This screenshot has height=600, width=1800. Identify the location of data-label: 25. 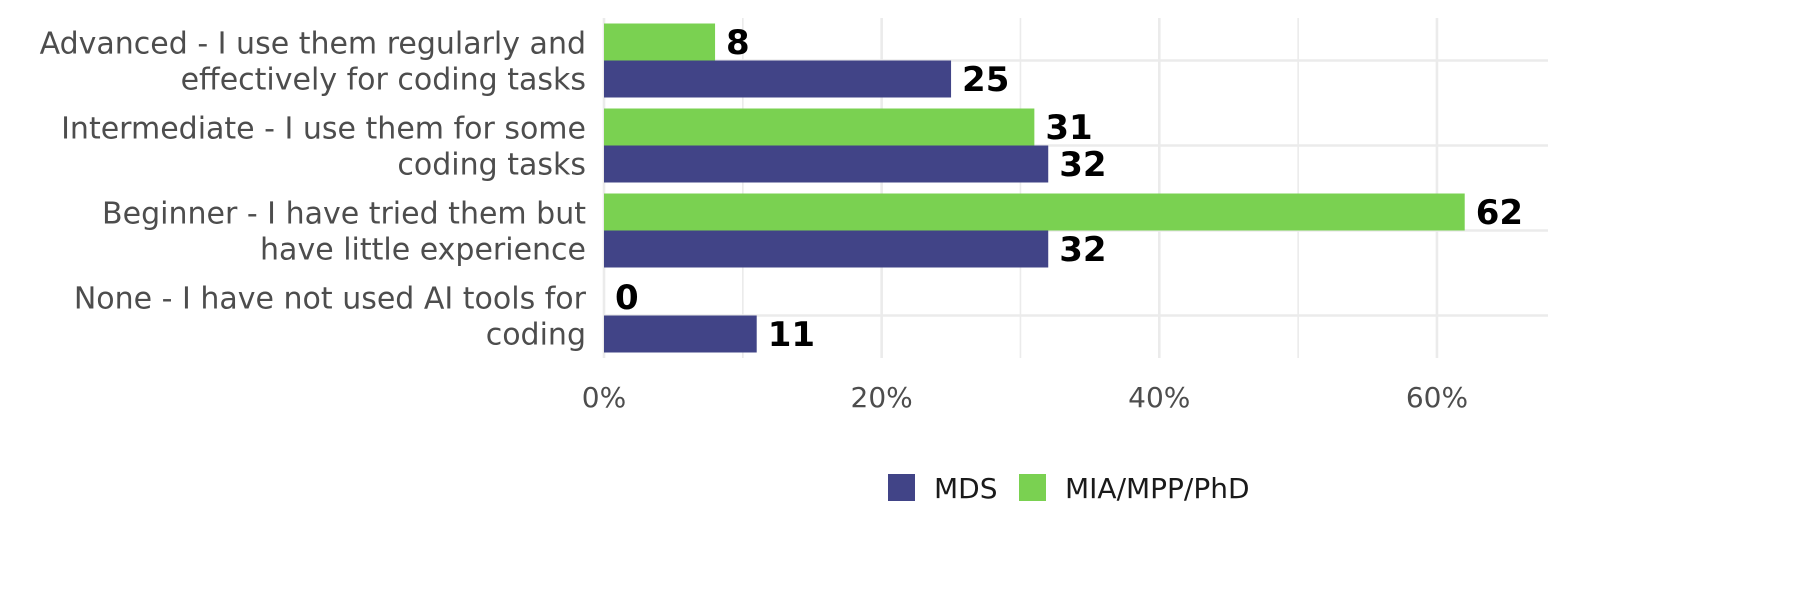
(985, 80).